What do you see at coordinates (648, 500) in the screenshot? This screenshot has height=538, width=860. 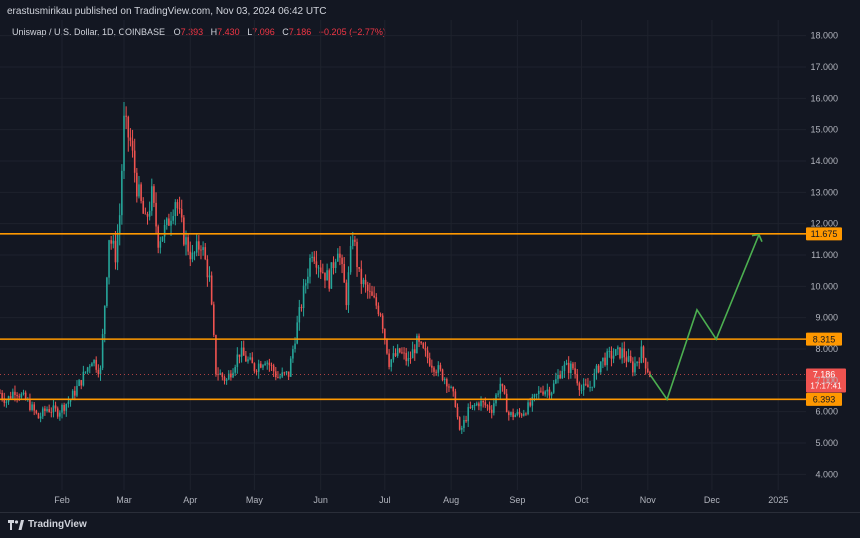 I see `x-tick-label: Nov` at bounding box center [648, 500].